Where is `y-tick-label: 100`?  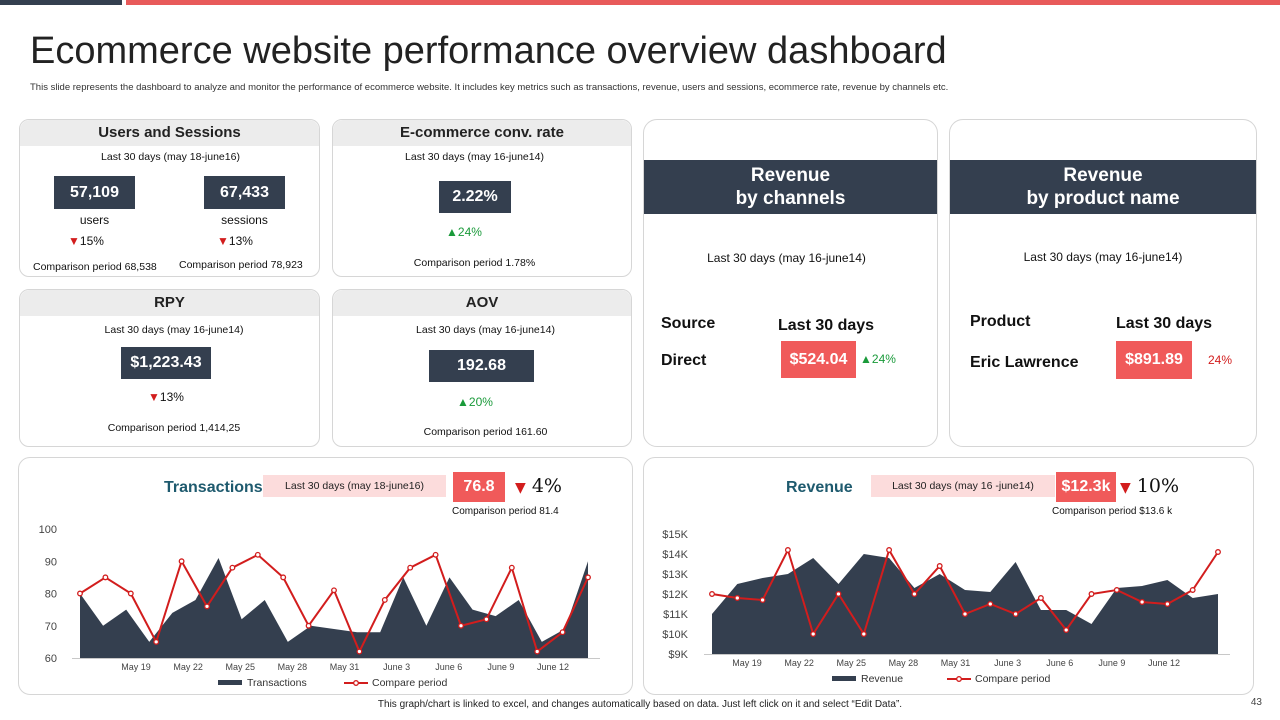
y-tick-label: 100 is located at coordinates (48, 530).